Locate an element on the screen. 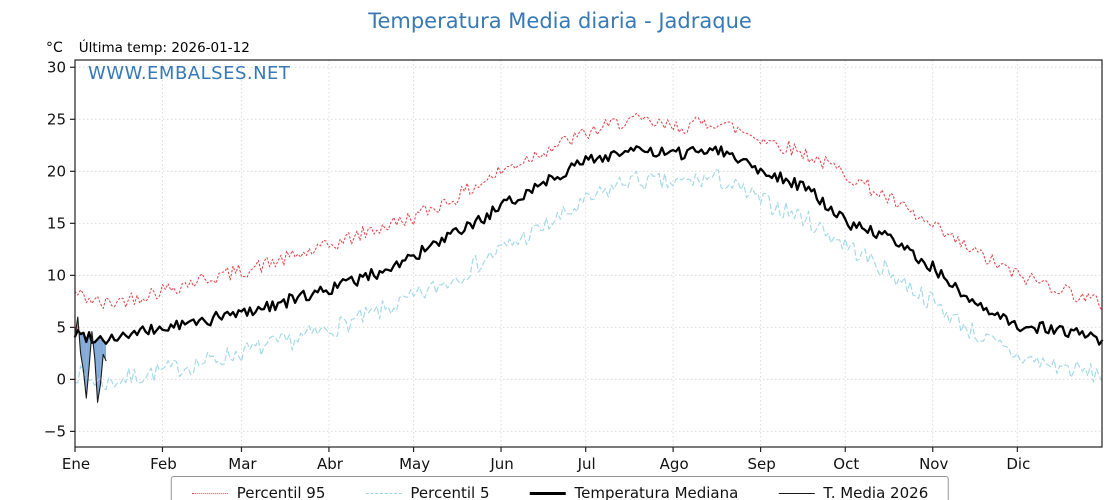 This screenshot has width=1120, height=500. legend-item-t-media-2026: T. Media 2026 is located at coordinates (853, 492).